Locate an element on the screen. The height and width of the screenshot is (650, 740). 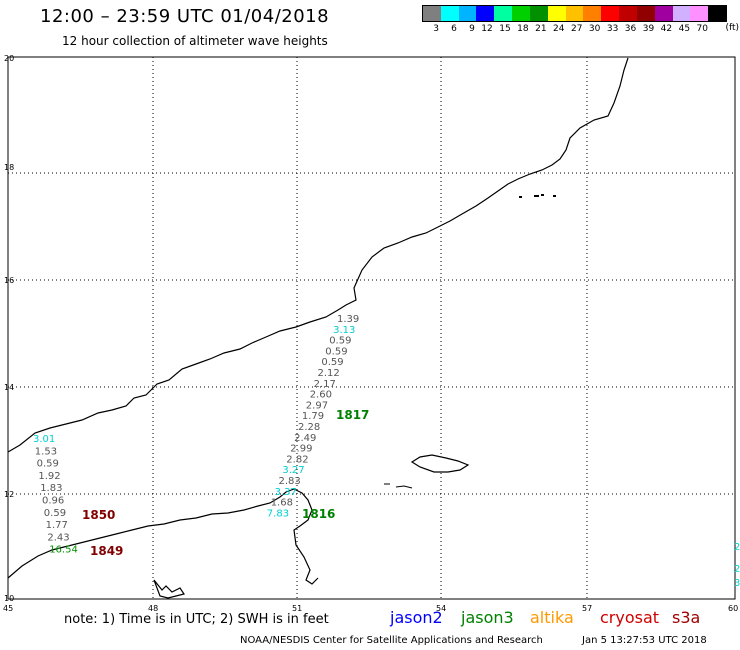
lat-tick: 20 is located at coordinates (9, 58).